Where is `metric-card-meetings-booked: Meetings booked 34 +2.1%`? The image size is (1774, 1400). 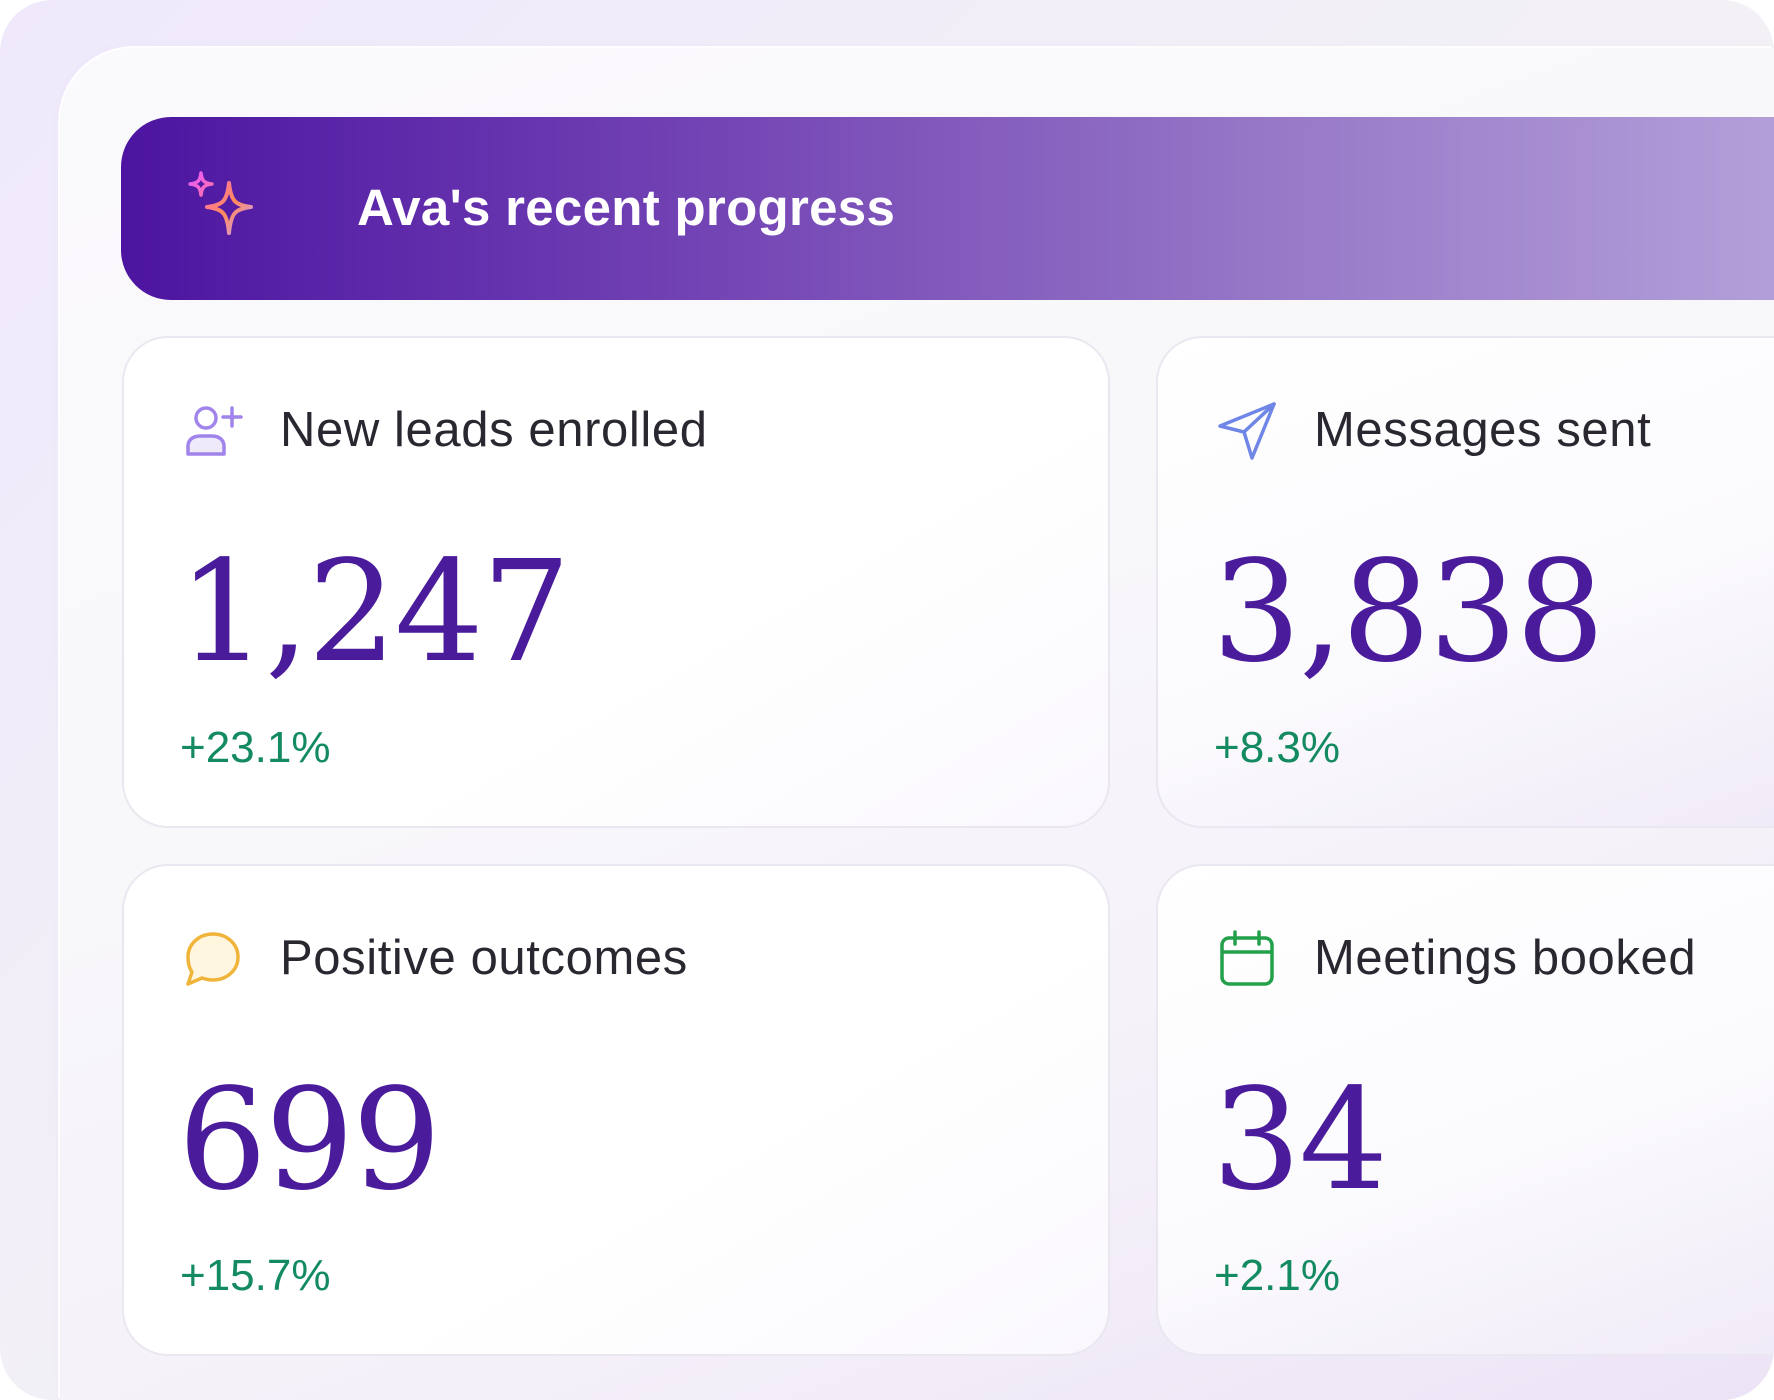 metric-card-meetings-booked: Meetings booked 34 +2.1% is located at coordinates (1465, 1110).